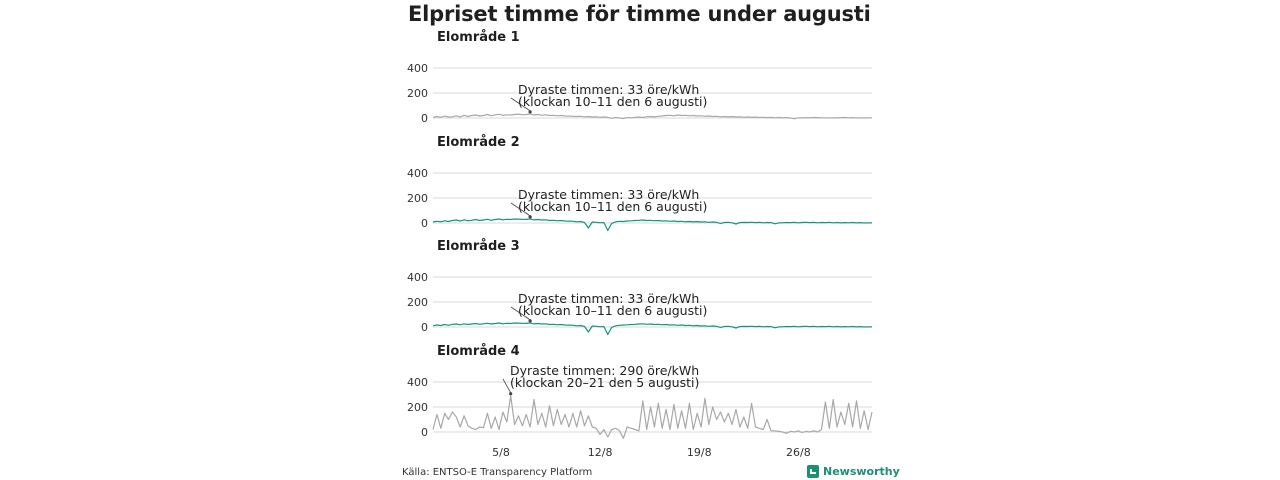 The height and width of the screenshot is (480, 1280). What do you see at coordinates (497, 472) in the screenshot?
I see `source-note: Källa: ENTSO-E Transparency Platform` at bounding box center [497, 472].